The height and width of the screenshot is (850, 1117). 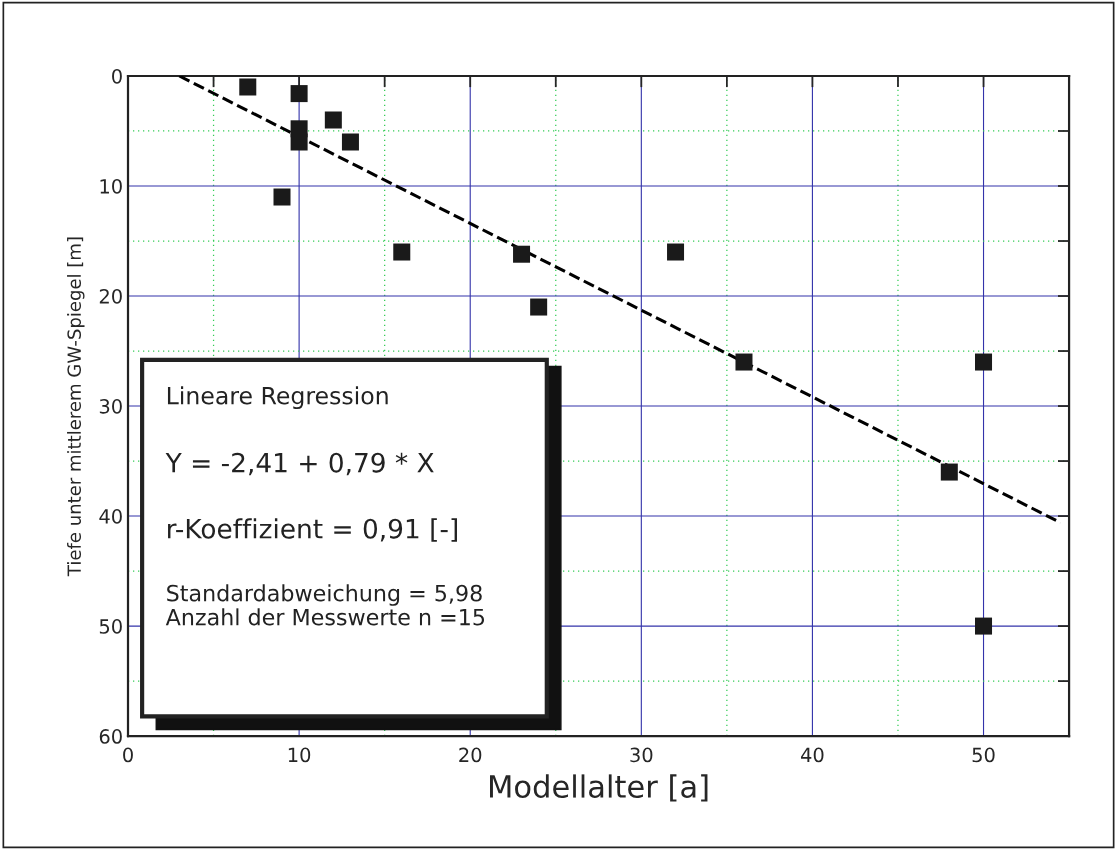 I want to click on annotation: Lineare Regression, so click(x=277, y=398).